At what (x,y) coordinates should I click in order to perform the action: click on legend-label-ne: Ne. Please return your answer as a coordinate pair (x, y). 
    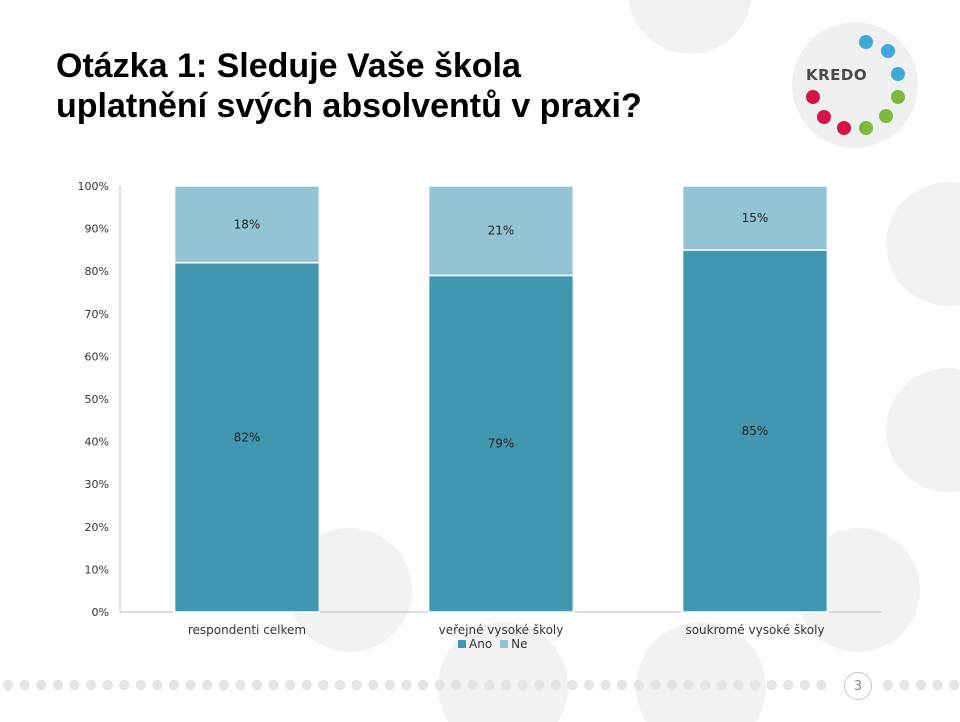
    Looking at the image, I should click on (519, 644).